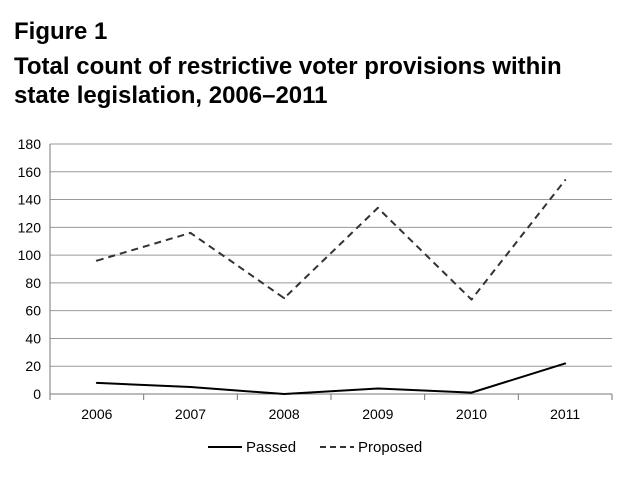  I want to click on y-tick-label: 60, so click(33, 311).